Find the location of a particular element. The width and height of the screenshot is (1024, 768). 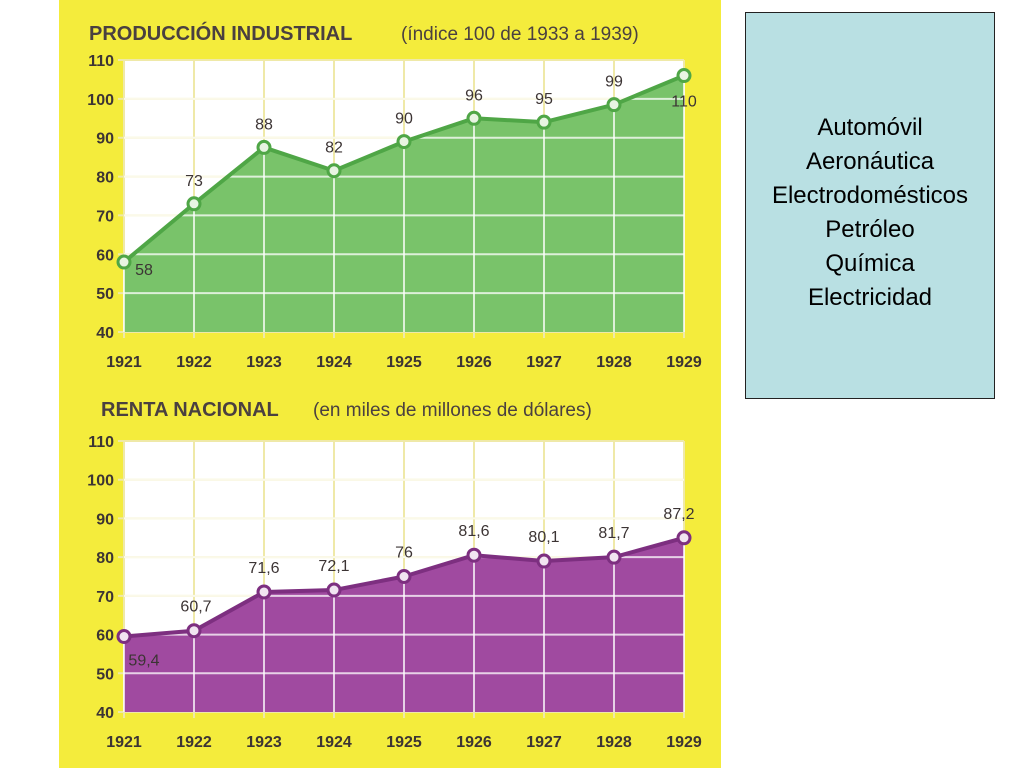

industrial-data-label: 58 is located at coordinates (144, 270).